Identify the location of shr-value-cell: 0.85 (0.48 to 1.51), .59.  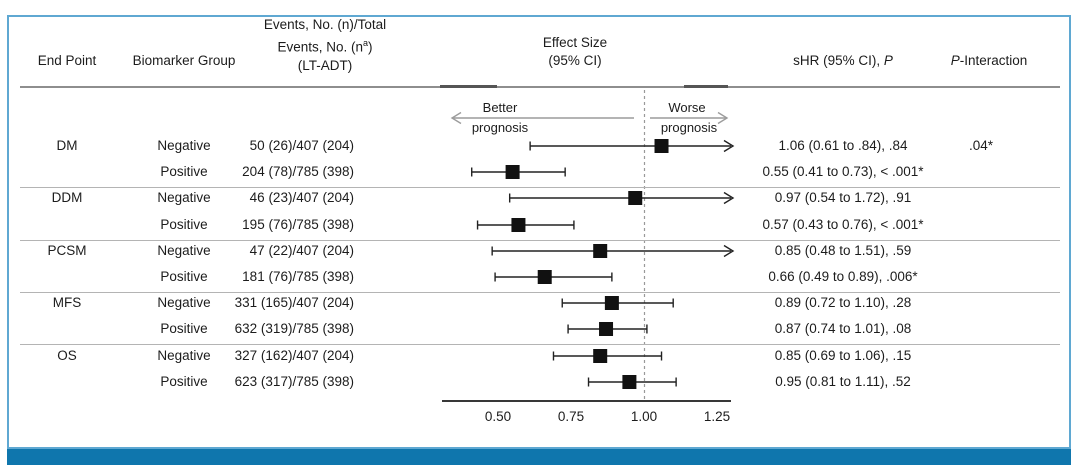
(843, 250).